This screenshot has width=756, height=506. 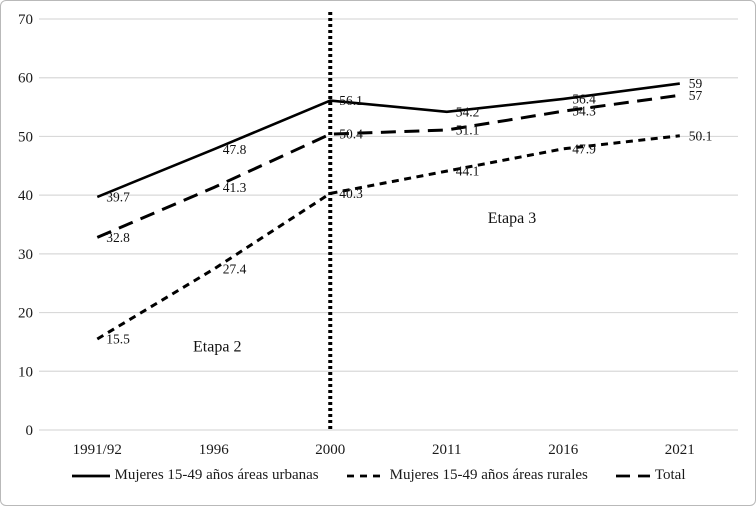 I want to click on x-tick-label-3: 2011, so click(x=446, y=450).